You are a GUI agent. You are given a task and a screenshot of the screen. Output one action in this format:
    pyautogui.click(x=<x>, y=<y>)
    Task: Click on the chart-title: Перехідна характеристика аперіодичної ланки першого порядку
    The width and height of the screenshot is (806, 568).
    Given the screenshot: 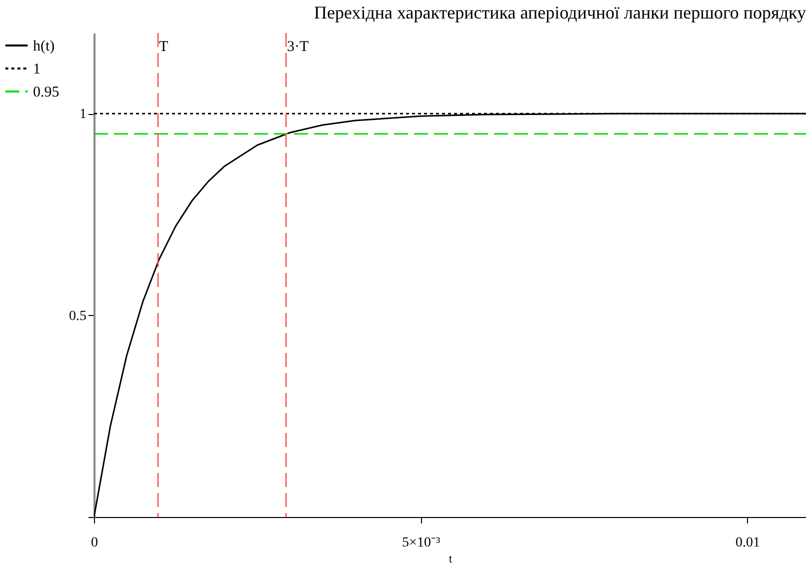 What is the action you would take?
    pyautogui.click(x=560, y=12)
    